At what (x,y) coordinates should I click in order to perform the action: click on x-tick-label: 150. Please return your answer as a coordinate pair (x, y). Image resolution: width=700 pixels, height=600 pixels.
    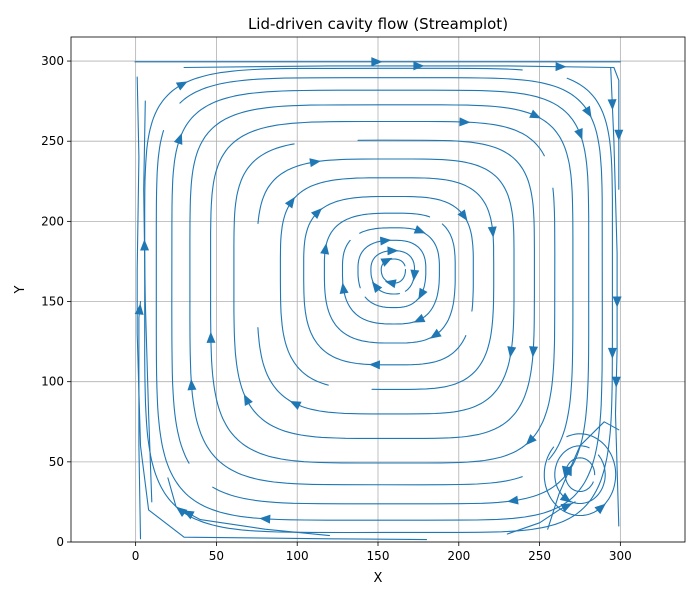
    Looking at the image, I should click on (378, 556).